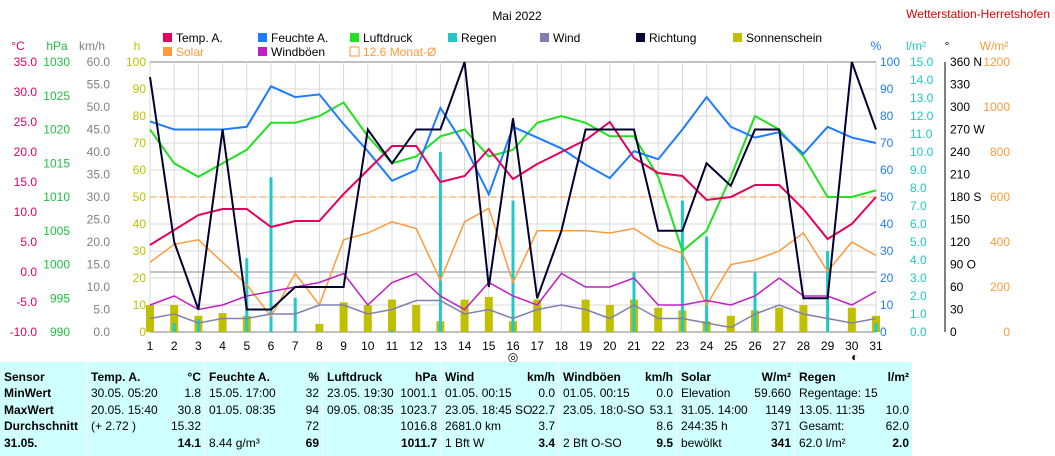 This screenshot has width=1055, height=456. Describe the element at coordinates (465, 346) in the screenshot. I see `x-tick-label: 14` at that location.